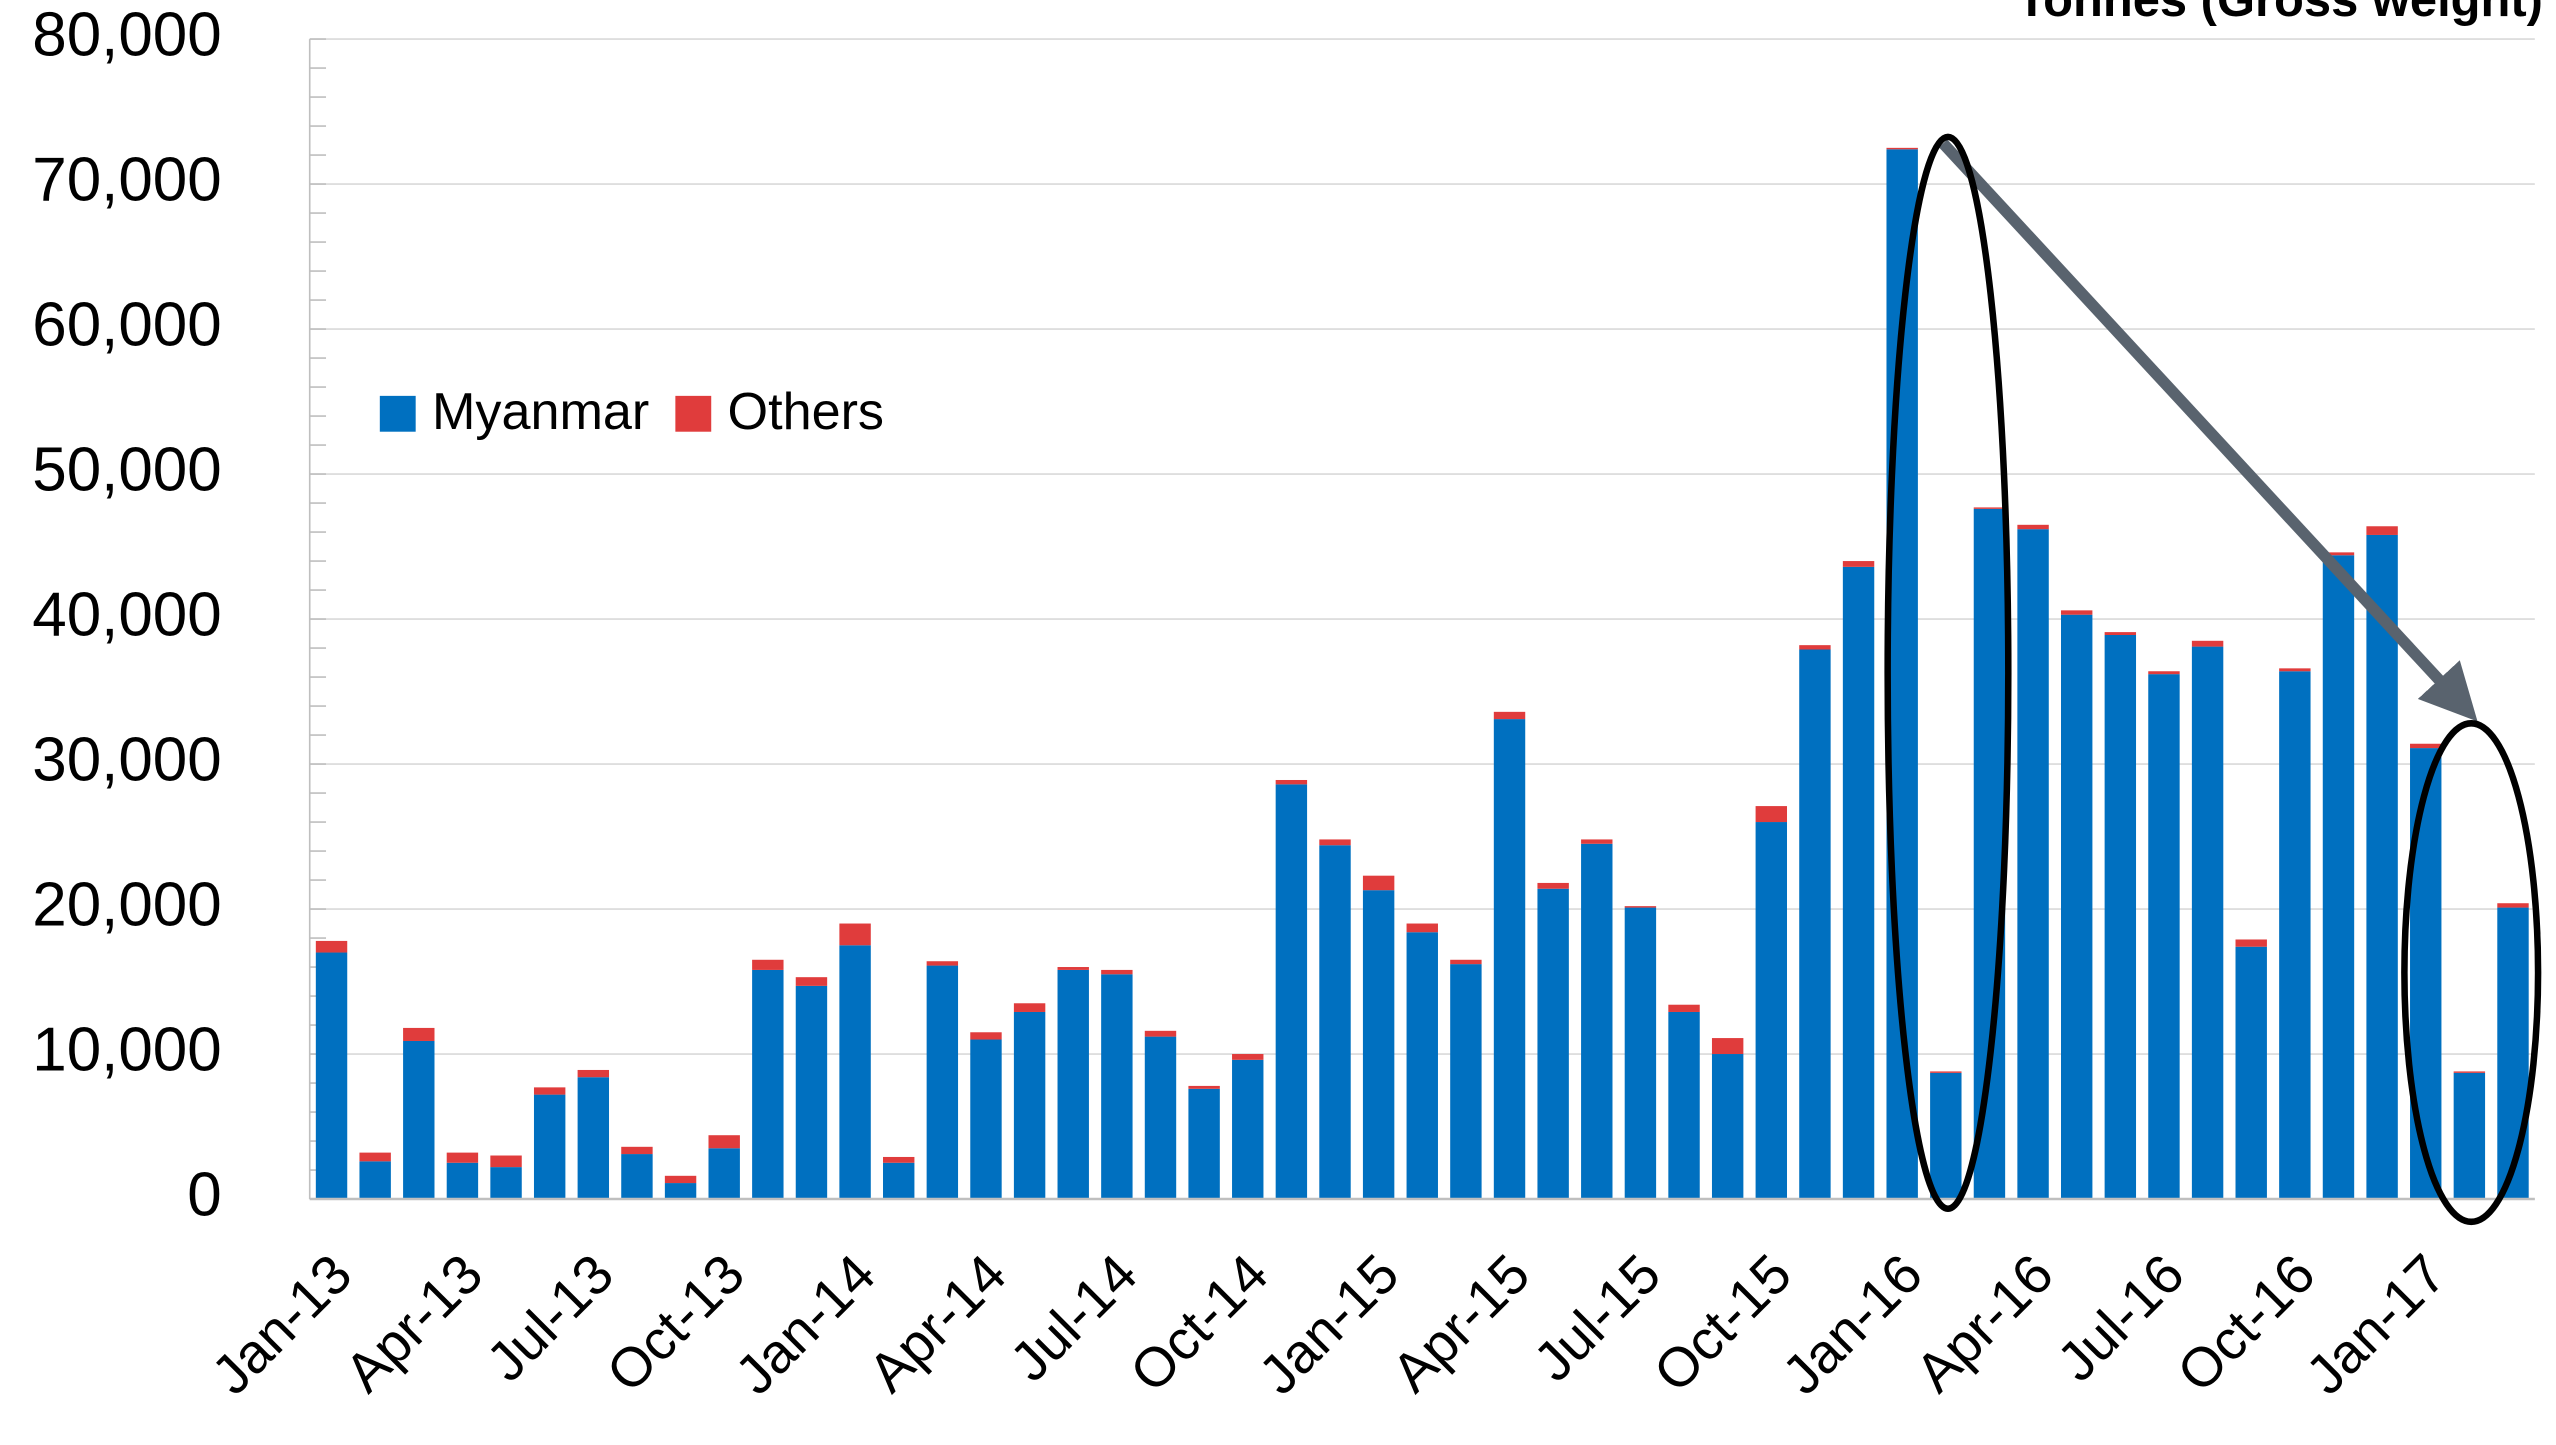 This screenshot has width=2556, height=1445. Describe the element at coordinates (126, 324) in the screenshot. I see `y-tick-label: 60,000` at that location.